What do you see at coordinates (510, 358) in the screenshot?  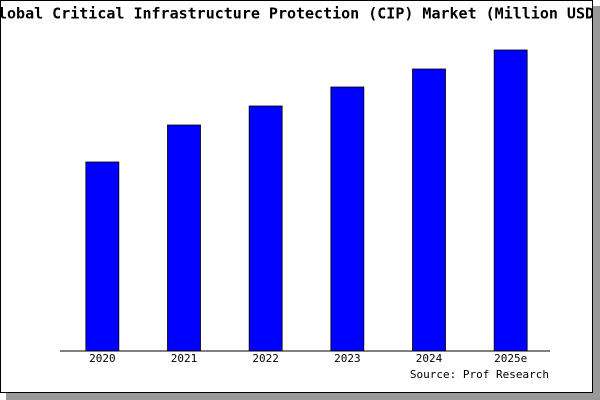 I see `x-tick-label: 2025e` at bounding box center [510, 358].